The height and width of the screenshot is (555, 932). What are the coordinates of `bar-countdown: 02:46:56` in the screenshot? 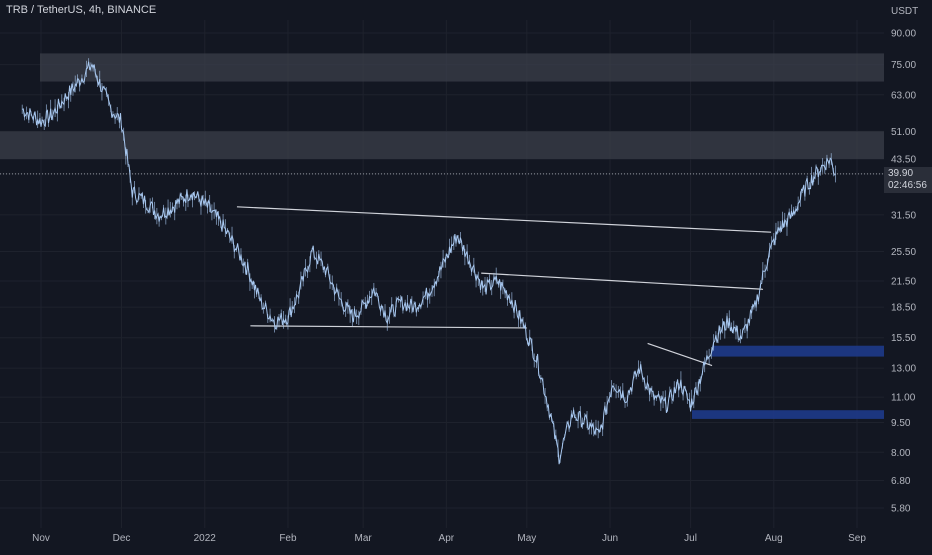 It's located at (907, 185).